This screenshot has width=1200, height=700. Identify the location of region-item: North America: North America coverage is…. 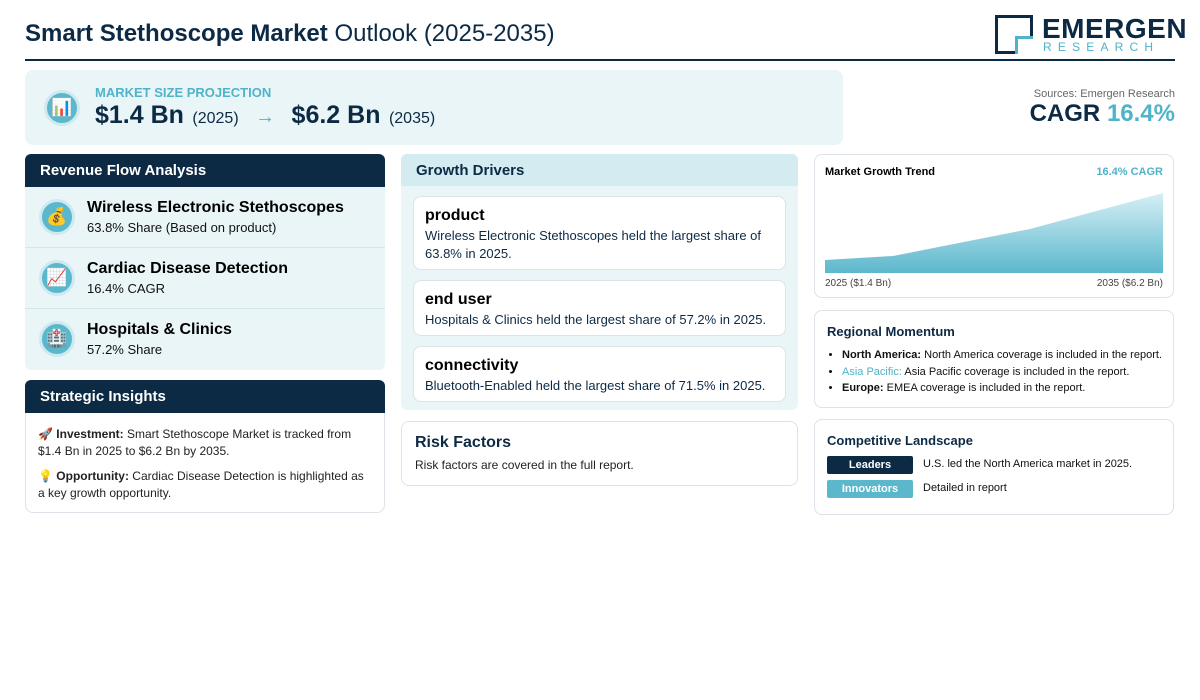
(1007, 355).